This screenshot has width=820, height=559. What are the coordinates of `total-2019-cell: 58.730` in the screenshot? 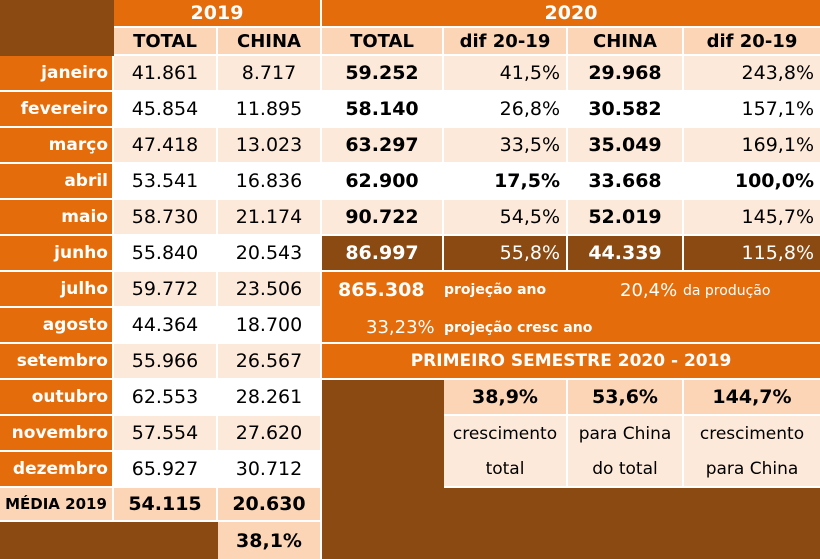 It's located at (166, 218).